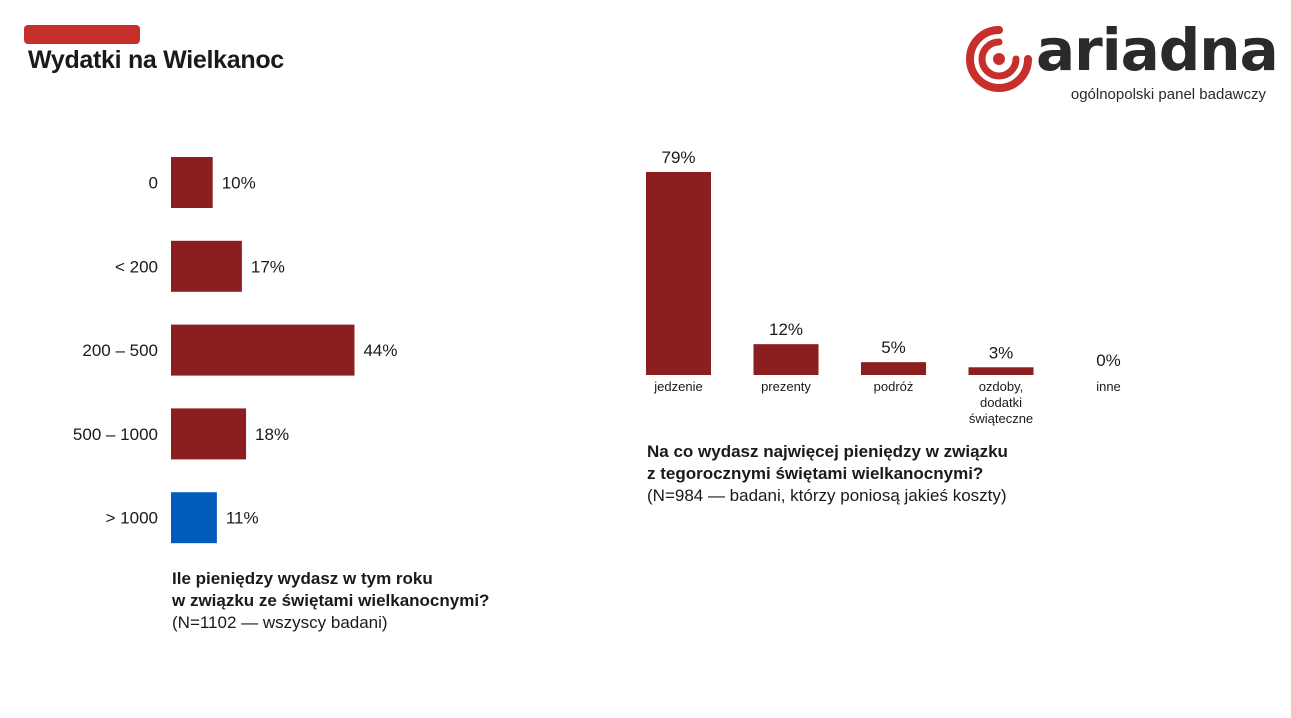 This screenshot has height=718, width=1291. I want to click on amount-category-label: 200 – 500, so click(120, 350).